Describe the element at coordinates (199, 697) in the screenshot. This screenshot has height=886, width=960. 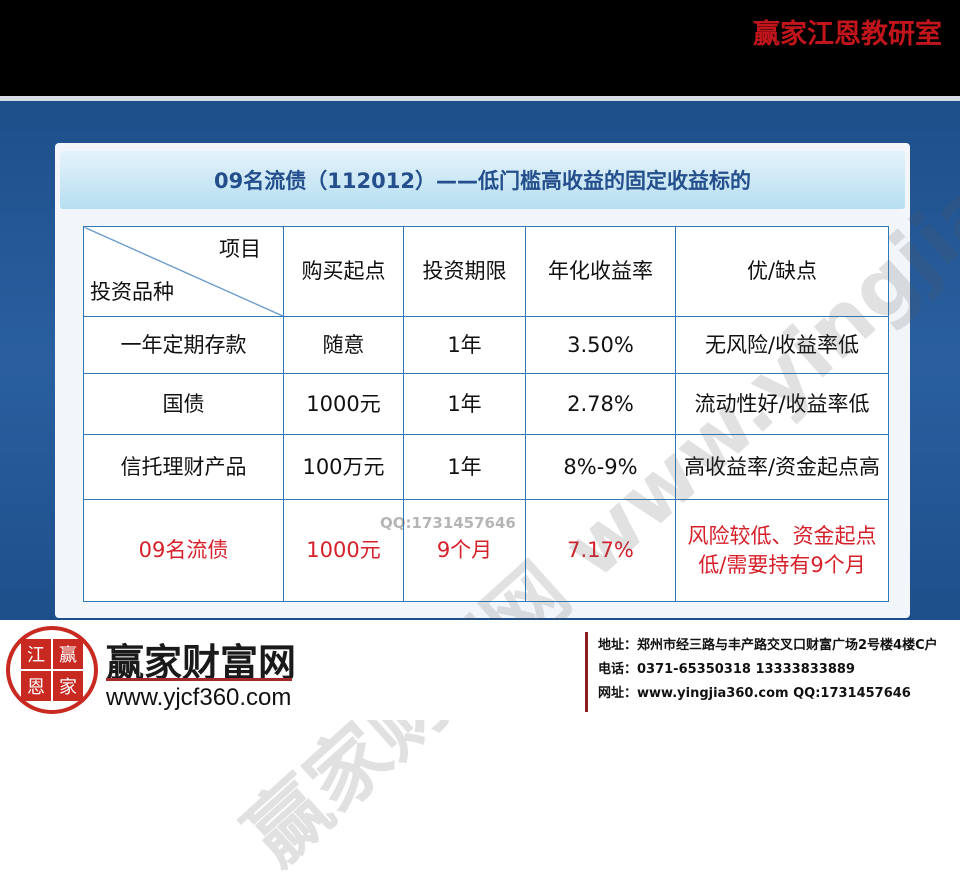
I see `logo-url: www.yjcf360.com` at that location.